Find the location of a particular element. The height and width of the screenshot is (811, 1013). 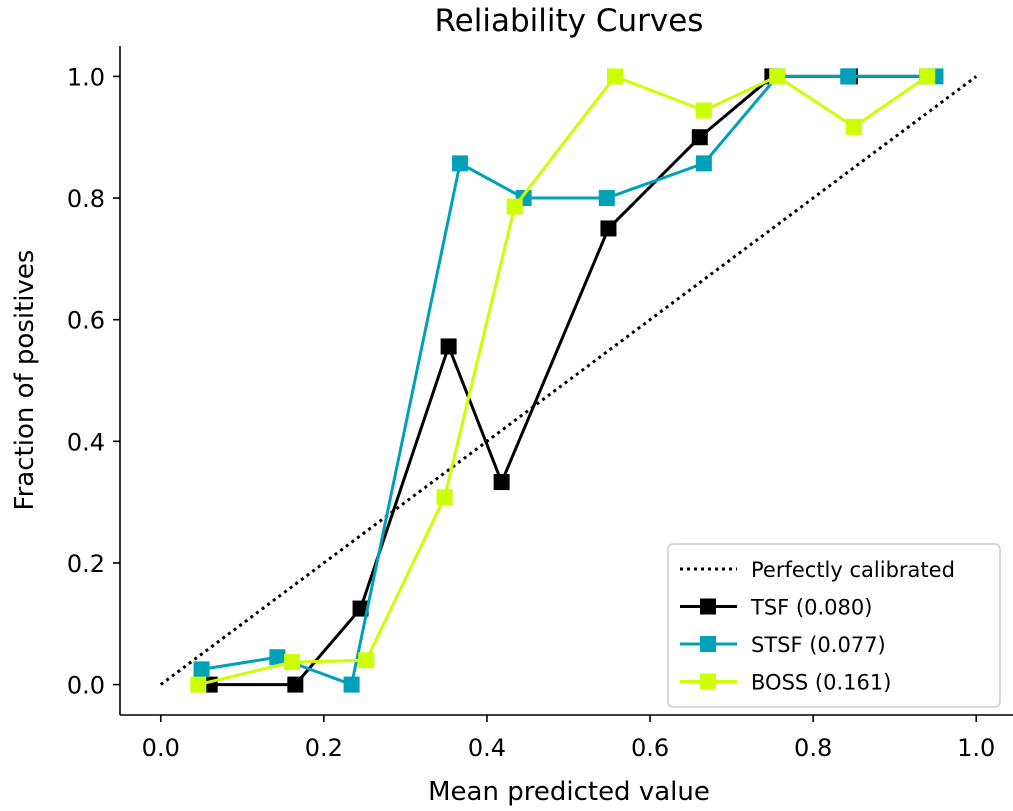

x-tick-label: 0.0 is located at coordinates (161, 748).